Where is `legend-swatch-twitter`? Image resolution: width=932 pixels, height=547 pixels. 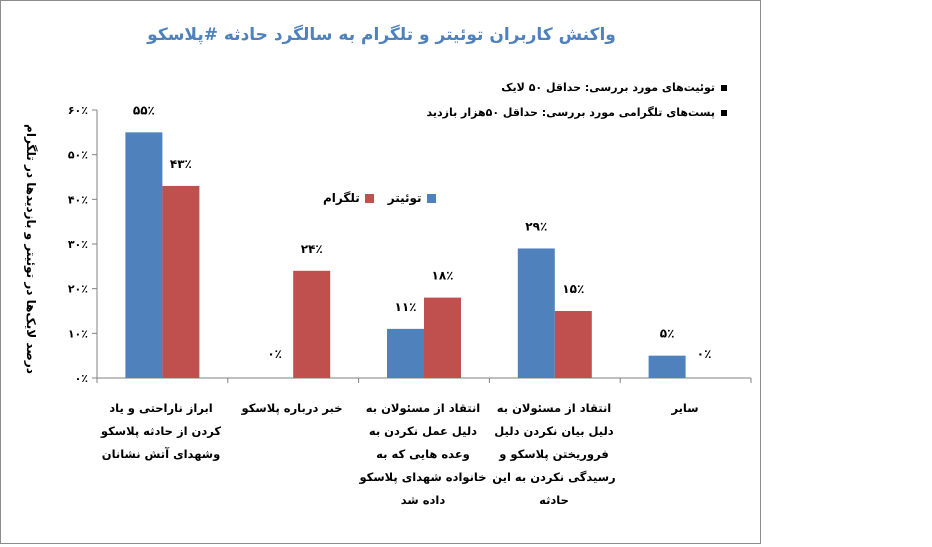 legend-swatch-twitter is located at coordinates (431, 198).